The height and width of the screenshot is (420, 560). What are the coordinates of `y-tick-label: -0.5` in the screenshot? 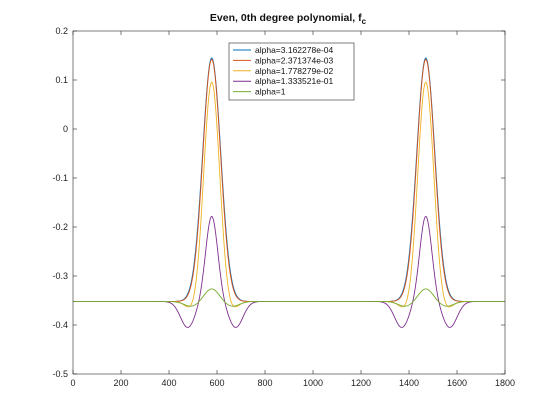 It's located at (60, 374).